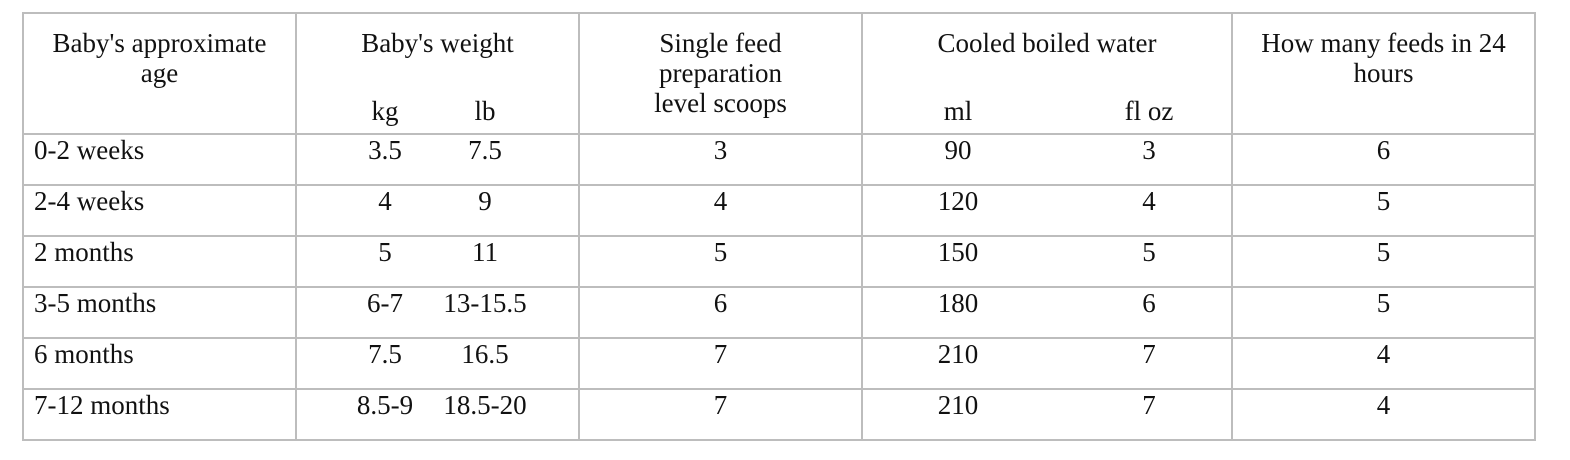 The height and width of the screenshot is (460, 1570). I want to click on water-cell: 120 4, so click(1047, 210).